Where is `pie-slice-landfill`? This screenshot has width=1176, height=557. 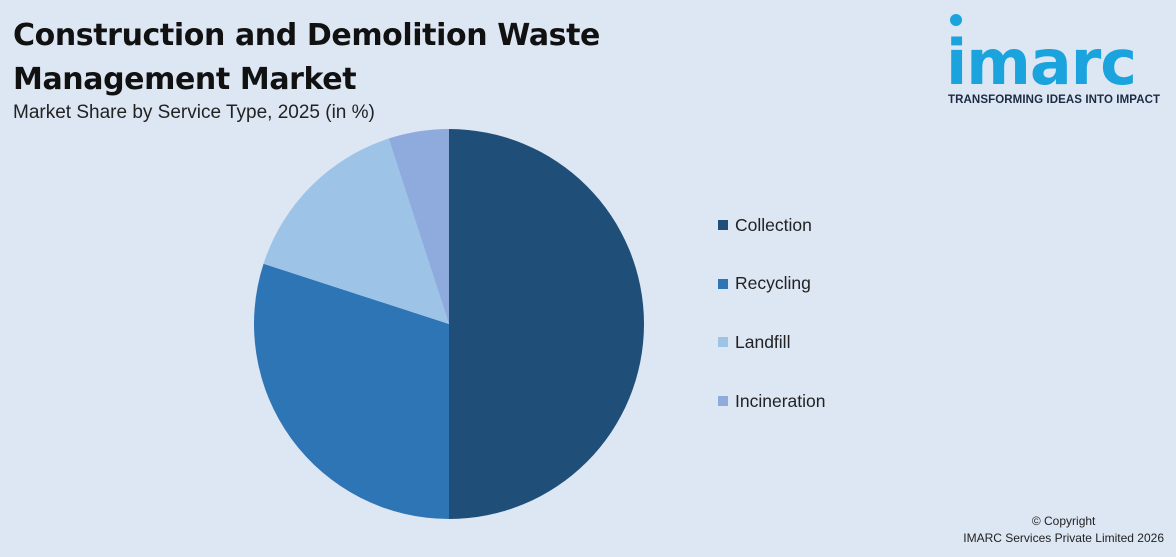 pie-slice-landfill is located at coordinates (356, 231).